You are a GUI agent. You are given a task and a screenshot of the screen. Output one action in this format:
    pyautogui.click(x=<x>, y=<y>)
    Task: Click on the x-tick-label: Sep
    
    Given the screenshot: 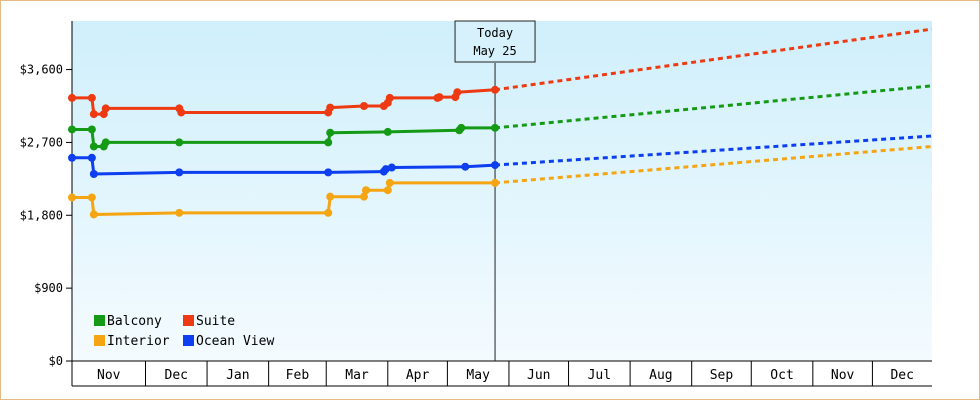 What is the action you would take?
    pyautogui.click(x=722, y=375)
    